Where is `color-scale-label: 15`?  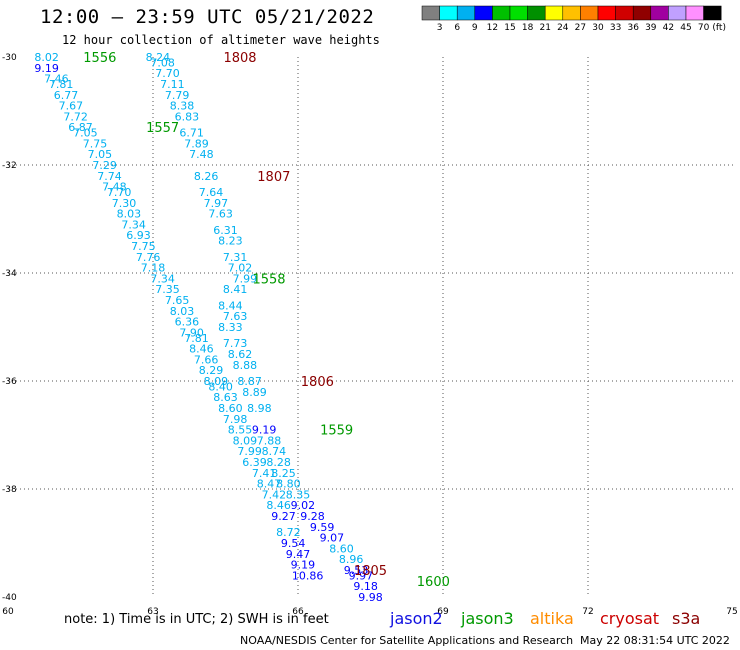
color-scale-label: 15 is located at coordinates (509, 28).